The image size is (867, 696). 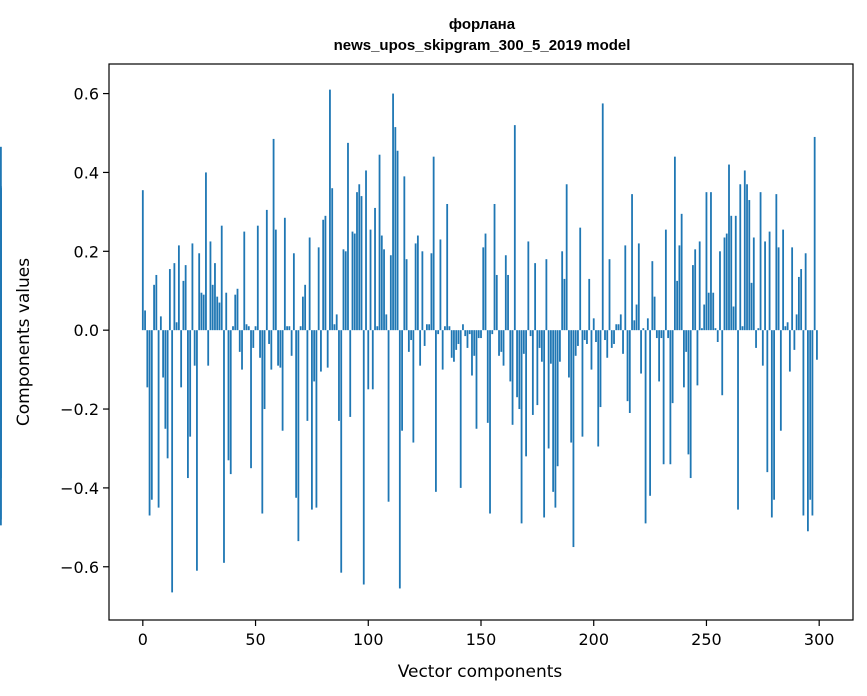 What do you see at coordinates (143, 639) in the screenshot?
I see `x-tick-label: 0` at bounding box center [143, 639].